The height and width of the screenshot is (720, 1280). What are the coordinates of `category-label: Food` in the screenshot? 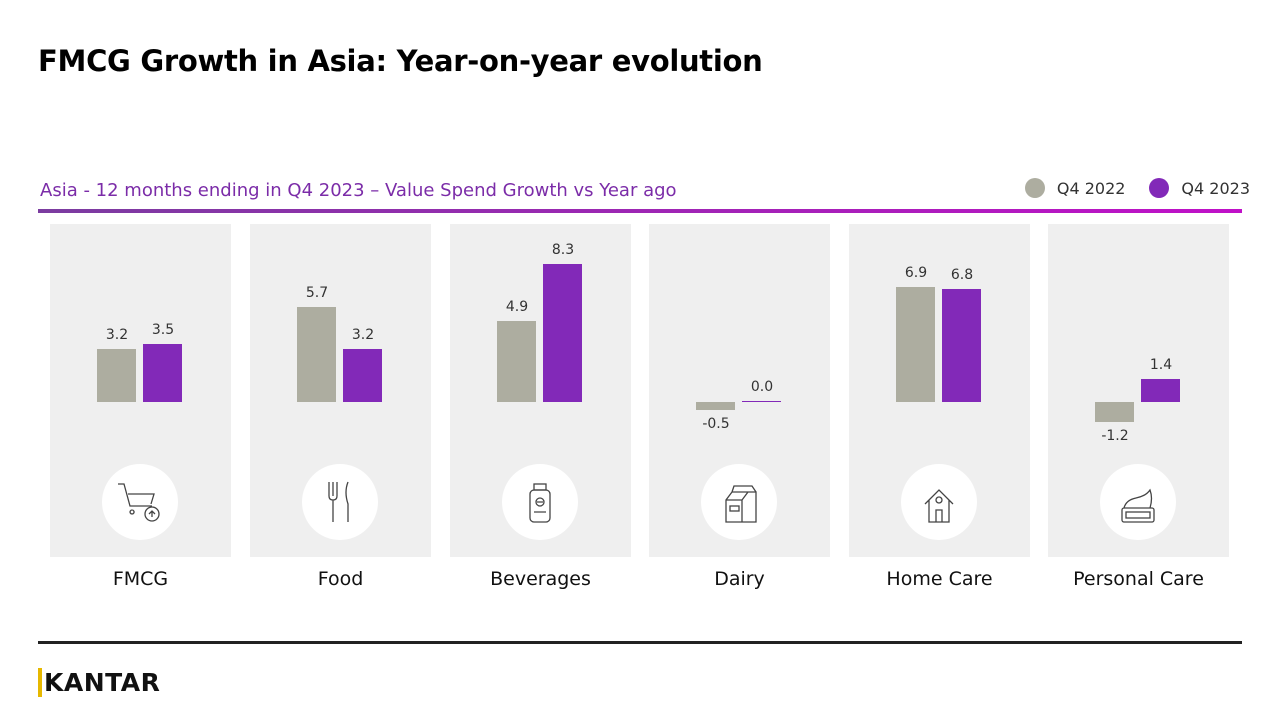 It's located at (340, 579).